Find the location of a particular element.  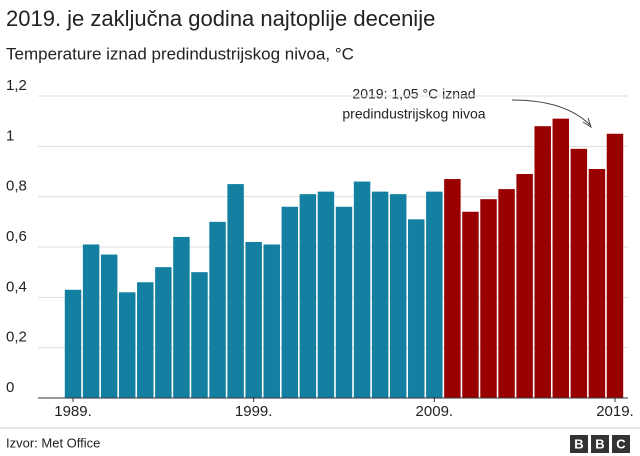

y-tick-label: 0,4 is located at coordinates (16, 286).